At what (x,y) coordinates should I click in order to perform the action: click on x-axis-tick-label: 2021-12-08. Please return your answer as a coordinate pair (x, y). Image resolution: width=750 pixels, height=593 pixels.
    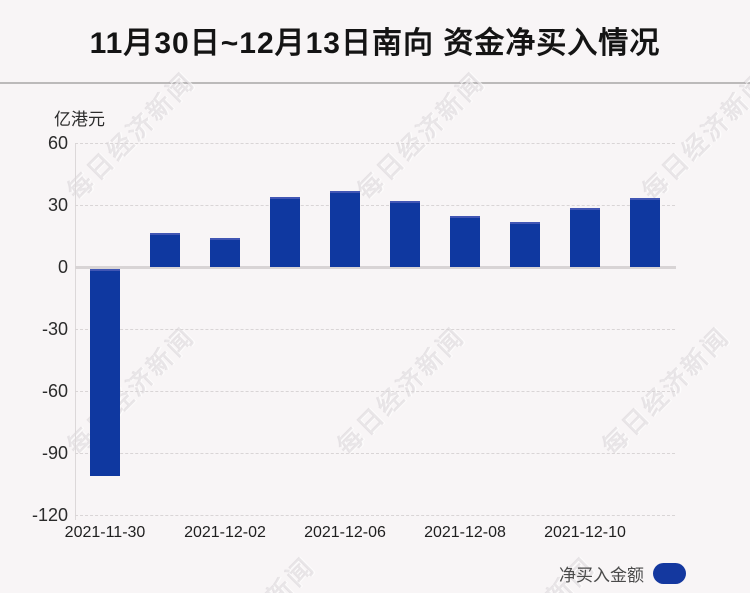
    Looking at the image, I should click on (465, 532).